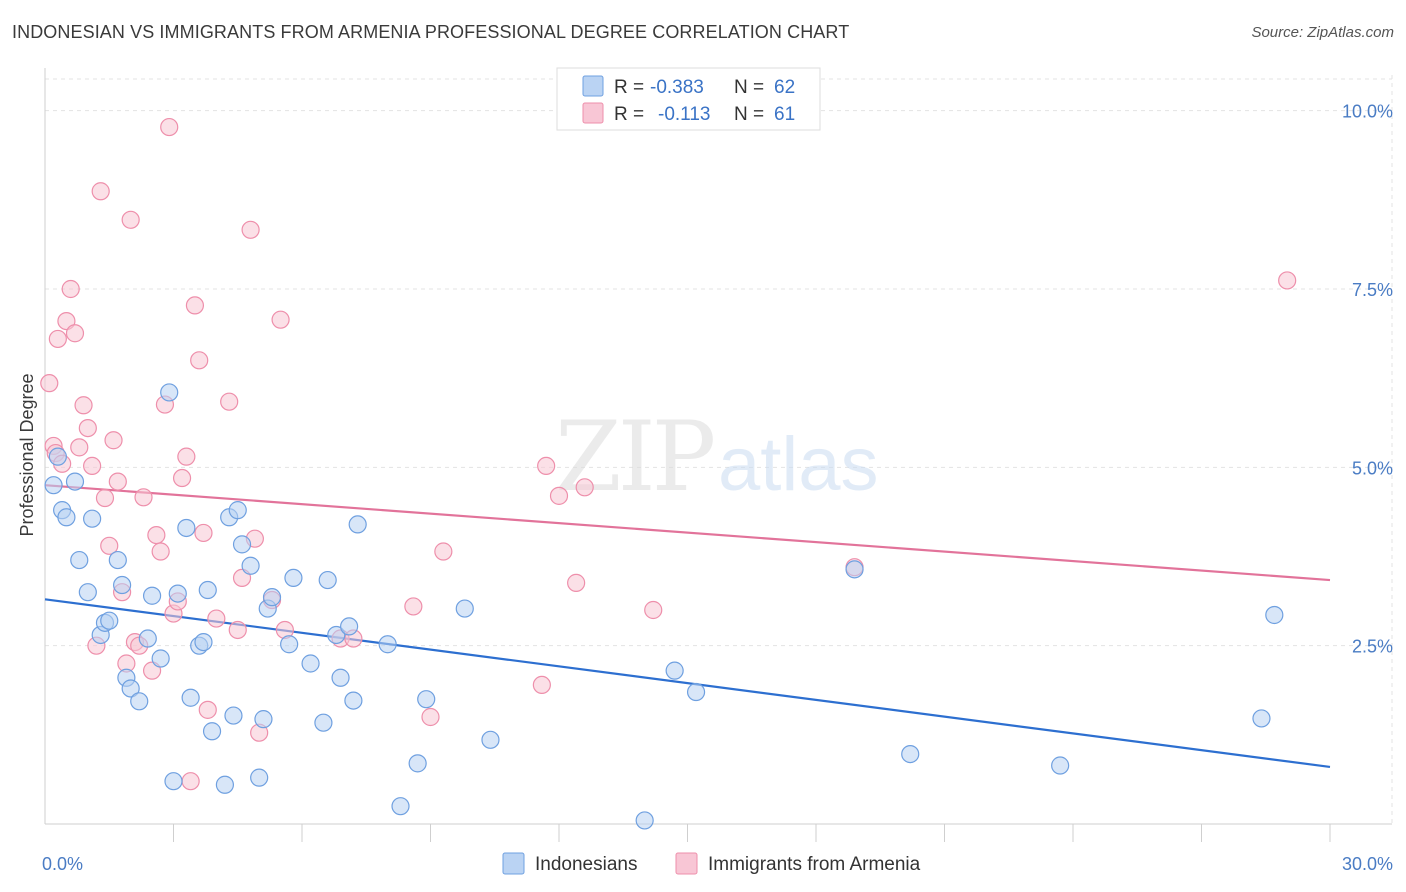 Image resolution: width=1406 pixels, height=892 pixels. Describe the element at coordinates (1372, 468) in the screenshot. I see `y-tick-label: 5.0%` at that location.